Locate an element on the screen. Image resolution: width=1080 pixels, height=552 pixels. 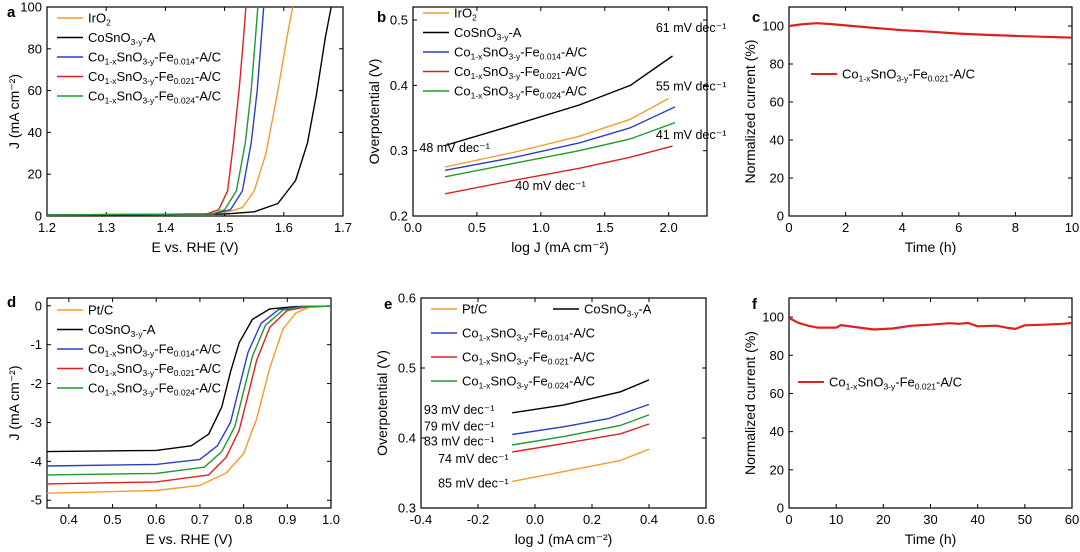
x-tick-label: 0.7 is located at coordinates (200, 519).